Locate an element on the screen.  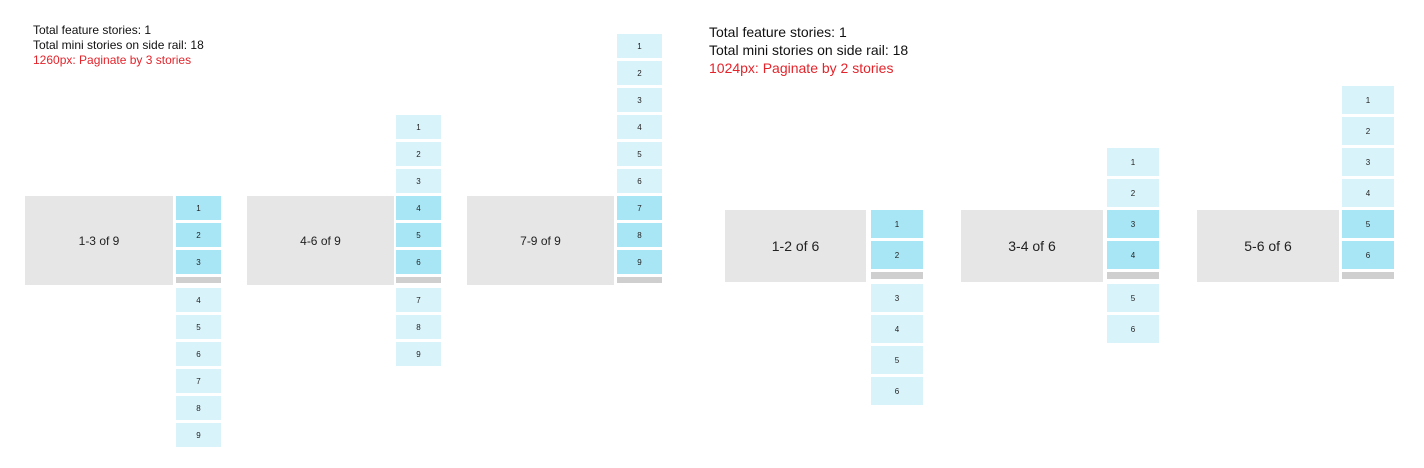
feature-story: 3-4 of 6 is located at coordinates (1032, 246).